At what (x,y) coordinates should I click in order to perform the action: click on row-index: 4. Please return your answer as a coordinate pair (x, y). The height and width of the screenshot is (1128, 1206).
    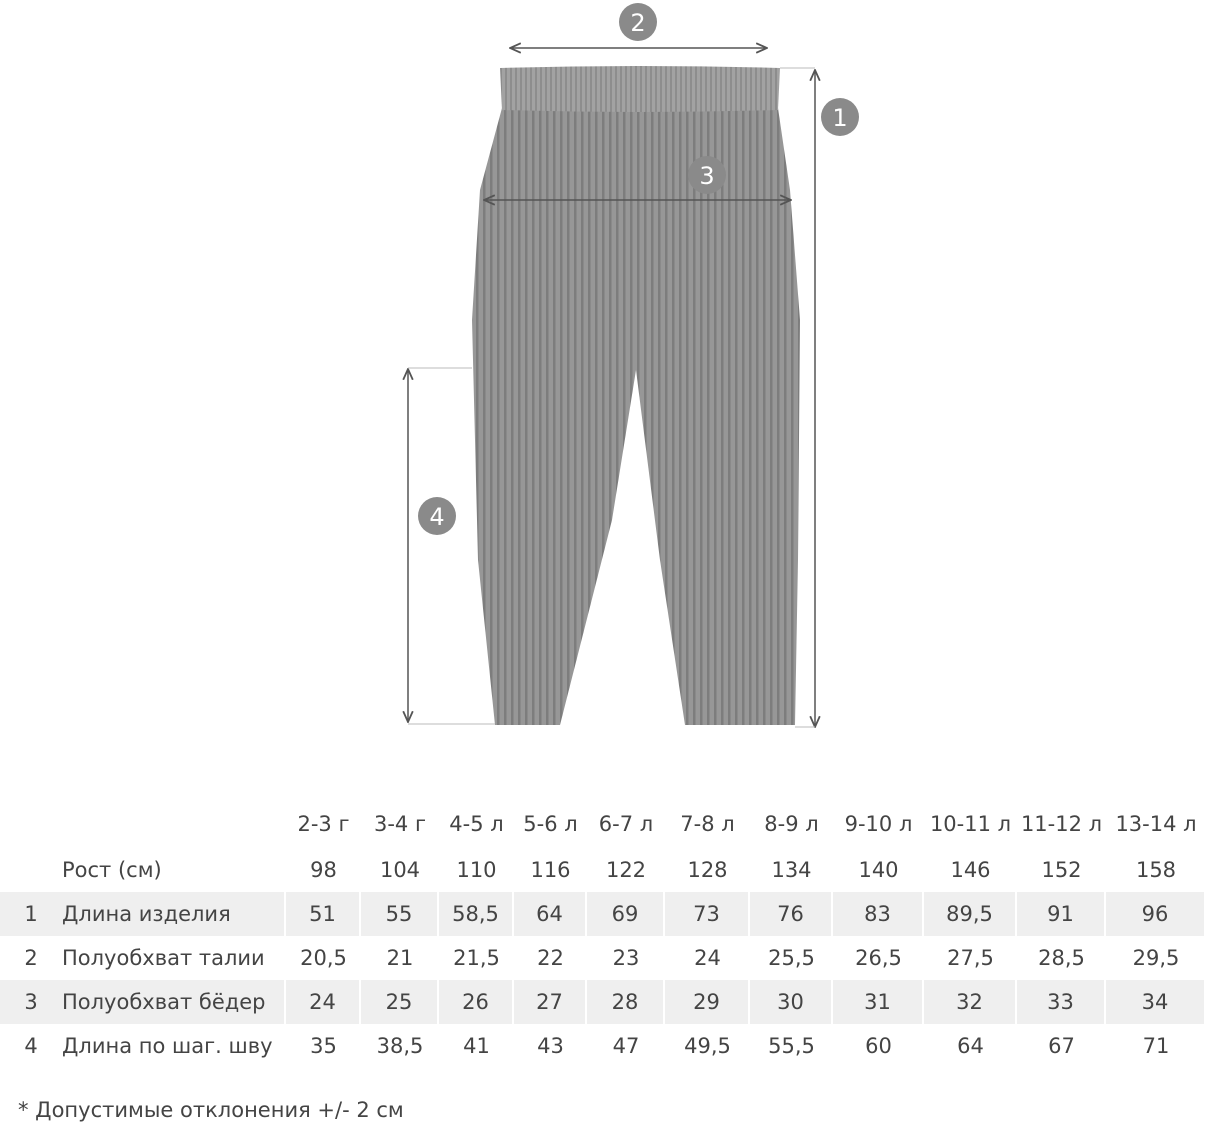
    Looking at the image, I should click on (31, 1046).